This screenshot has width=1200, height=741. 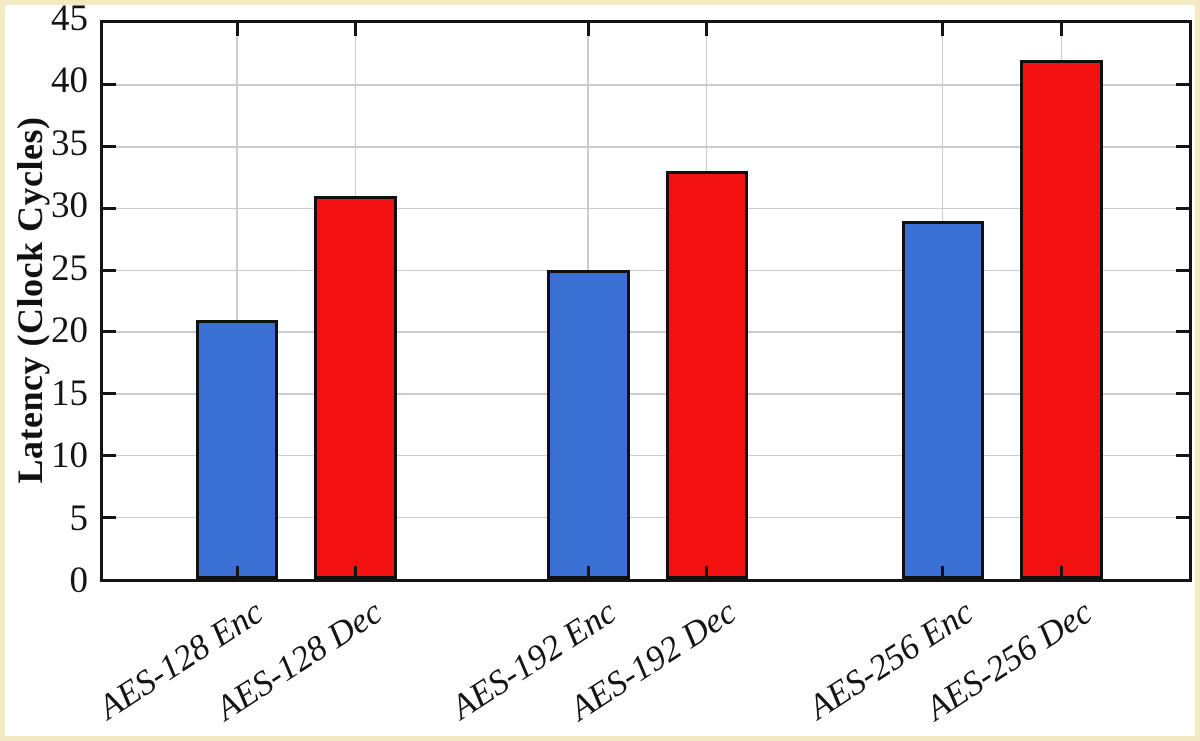 I want to click on y-tick-label: 20, so click(x=69, y=330).